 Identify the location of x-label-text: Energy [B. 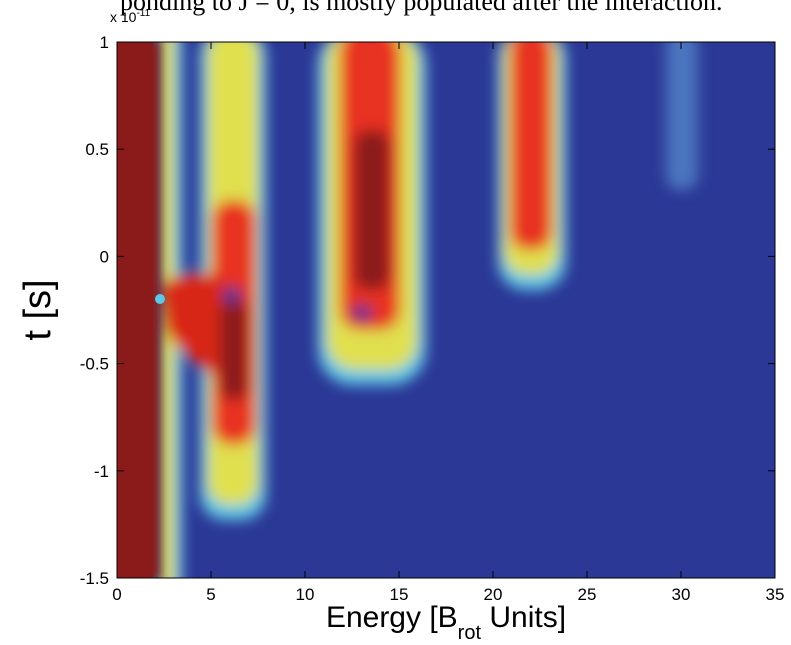
(392, 617).